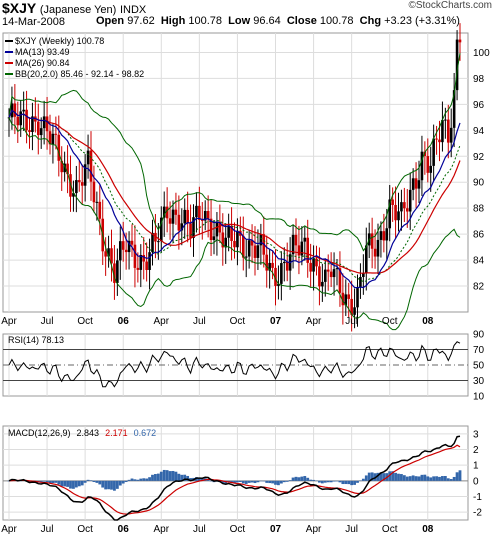 The width and height of the screenshot is (496, 541). I want to click on copyright: ©StockCharts.com, so click(449, 5).